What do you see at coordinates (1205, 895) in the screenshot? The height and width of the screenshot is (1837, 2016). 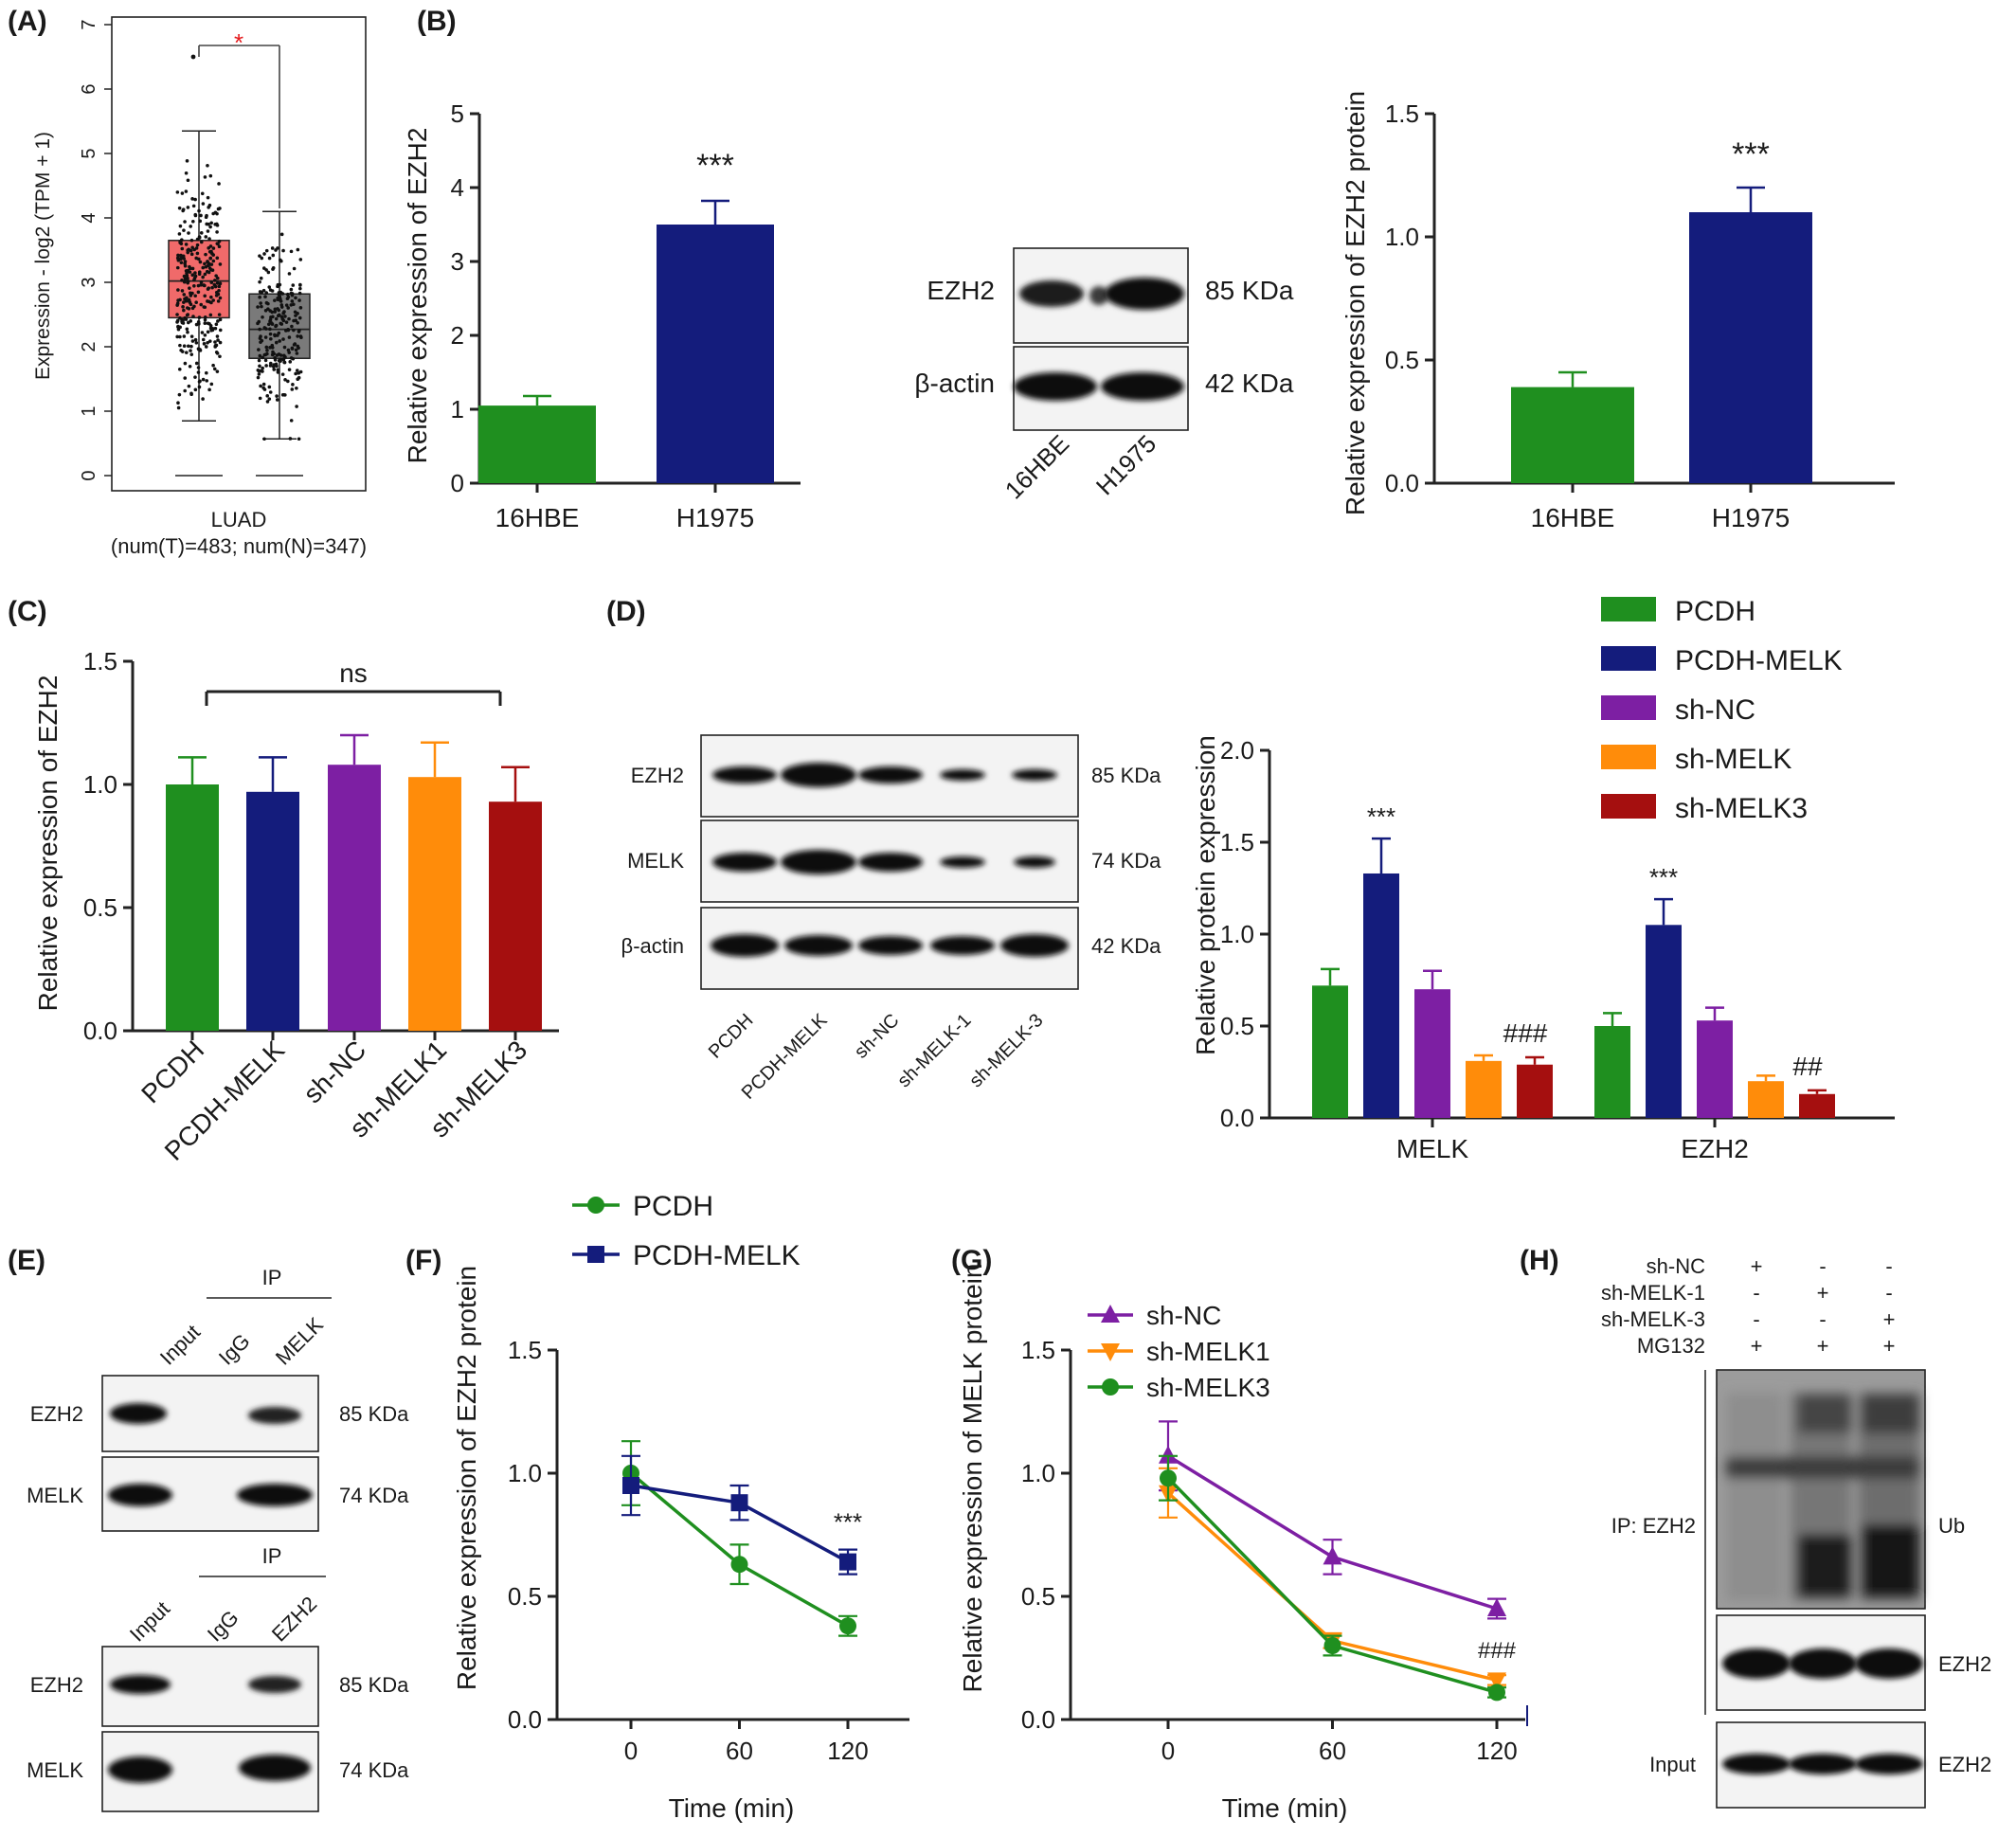 I see `panel-d-ylabel: Relative protein expression` at bounding box center [1205, 895].